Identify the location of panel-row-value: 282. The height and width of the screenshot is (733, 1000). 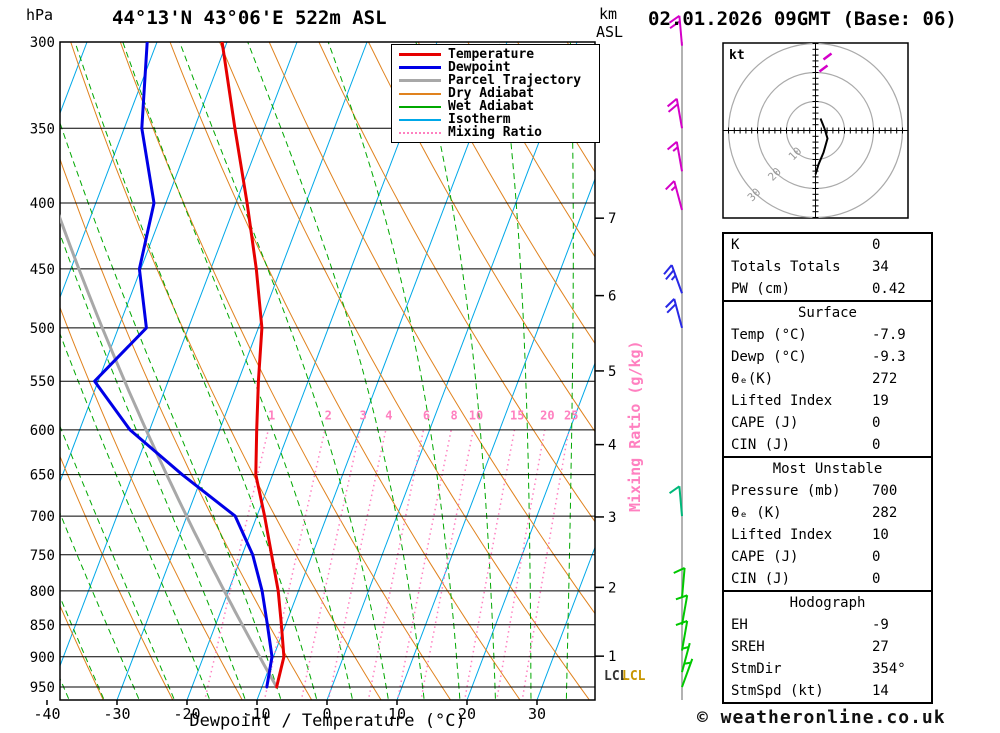
(885, 513).